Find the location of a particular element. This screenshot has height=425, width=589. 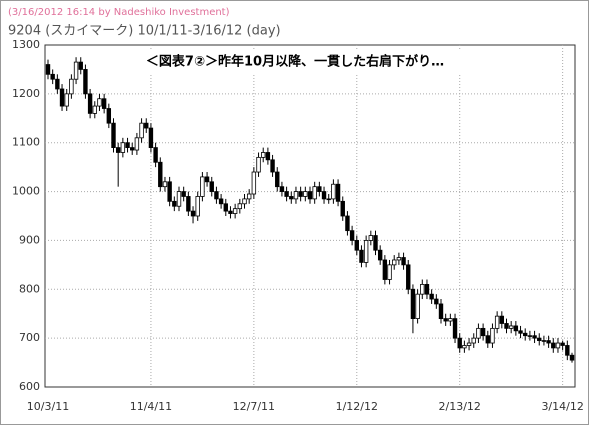

annotation-box is located at coordinates (295, 62).